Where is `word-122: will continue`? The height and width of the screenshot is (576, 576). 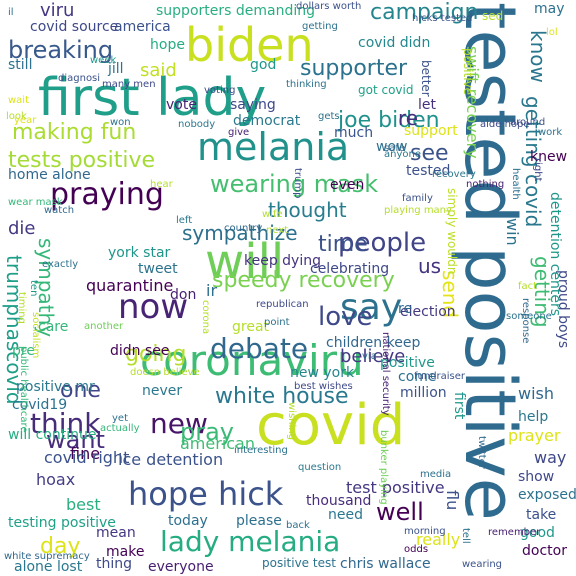
word-122: will continue is located at coordinates (52, 435).